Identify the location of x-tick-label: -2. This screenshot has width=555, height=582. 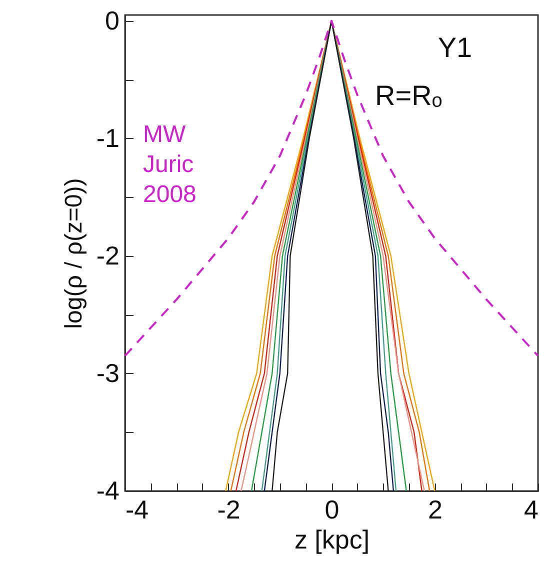
(228, 509).